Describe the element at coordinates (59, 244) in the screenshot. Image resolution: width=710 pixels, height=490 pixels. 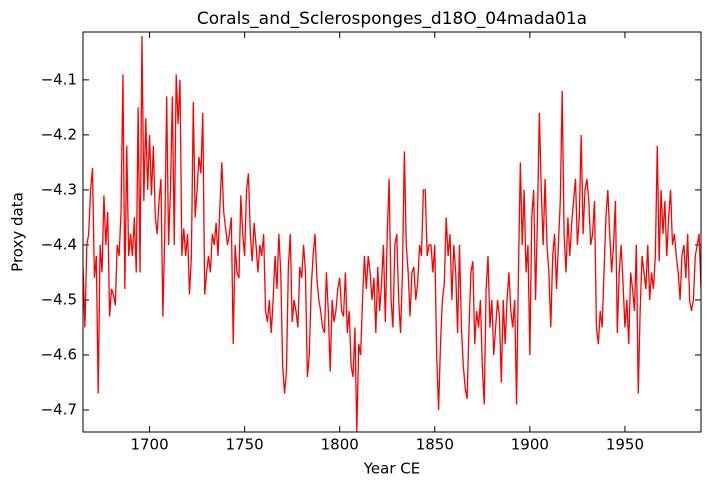
I see `y-tick-label: −4.4` at that location.